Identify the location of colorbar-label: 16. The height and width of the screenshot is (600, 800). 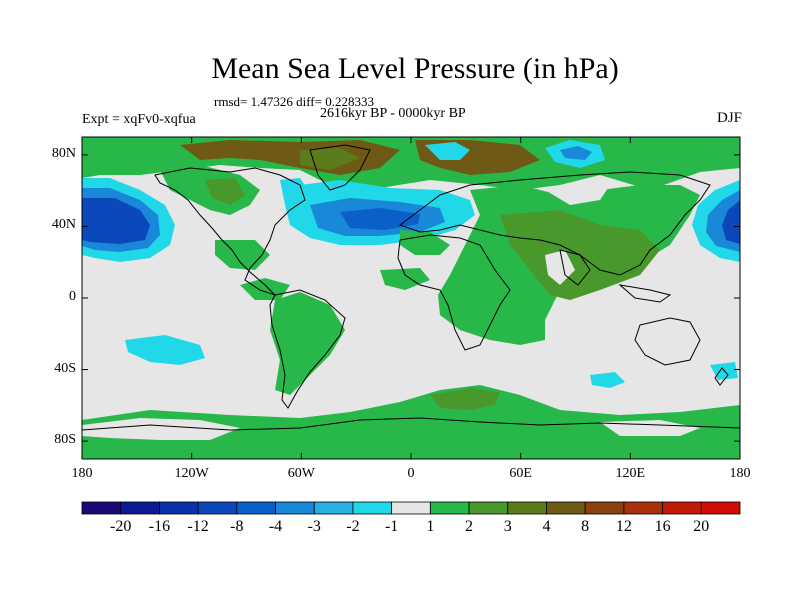
(662, 526).